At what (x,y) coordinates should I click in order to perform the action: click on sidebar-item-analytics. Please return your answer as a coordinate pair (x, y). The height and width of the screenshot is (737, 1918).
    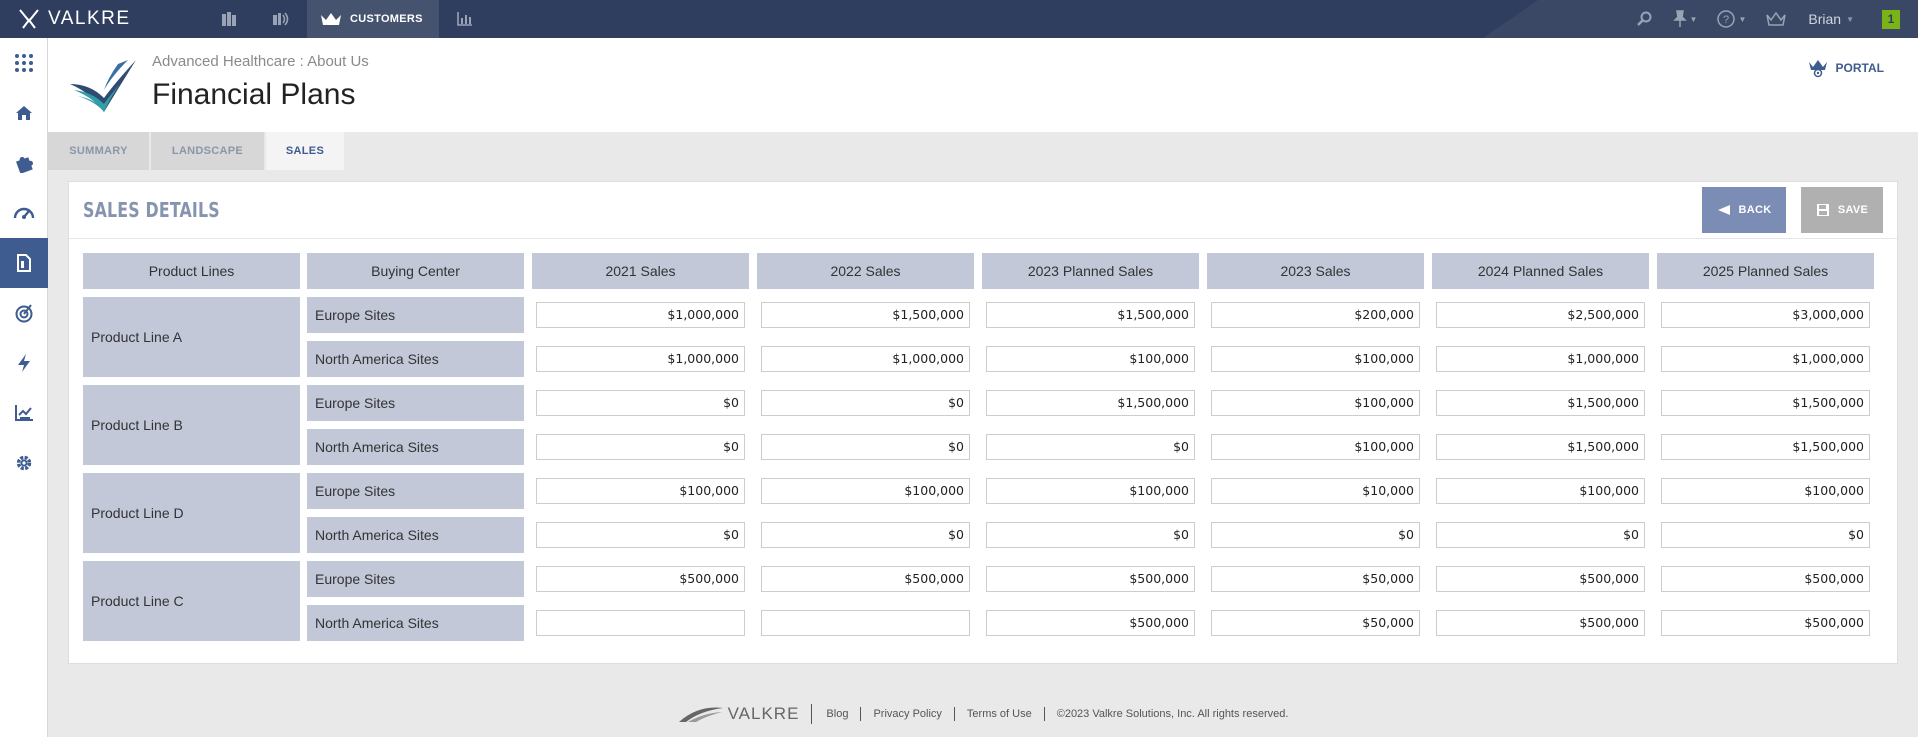
    Looking at the image, I should click on (24, 413).